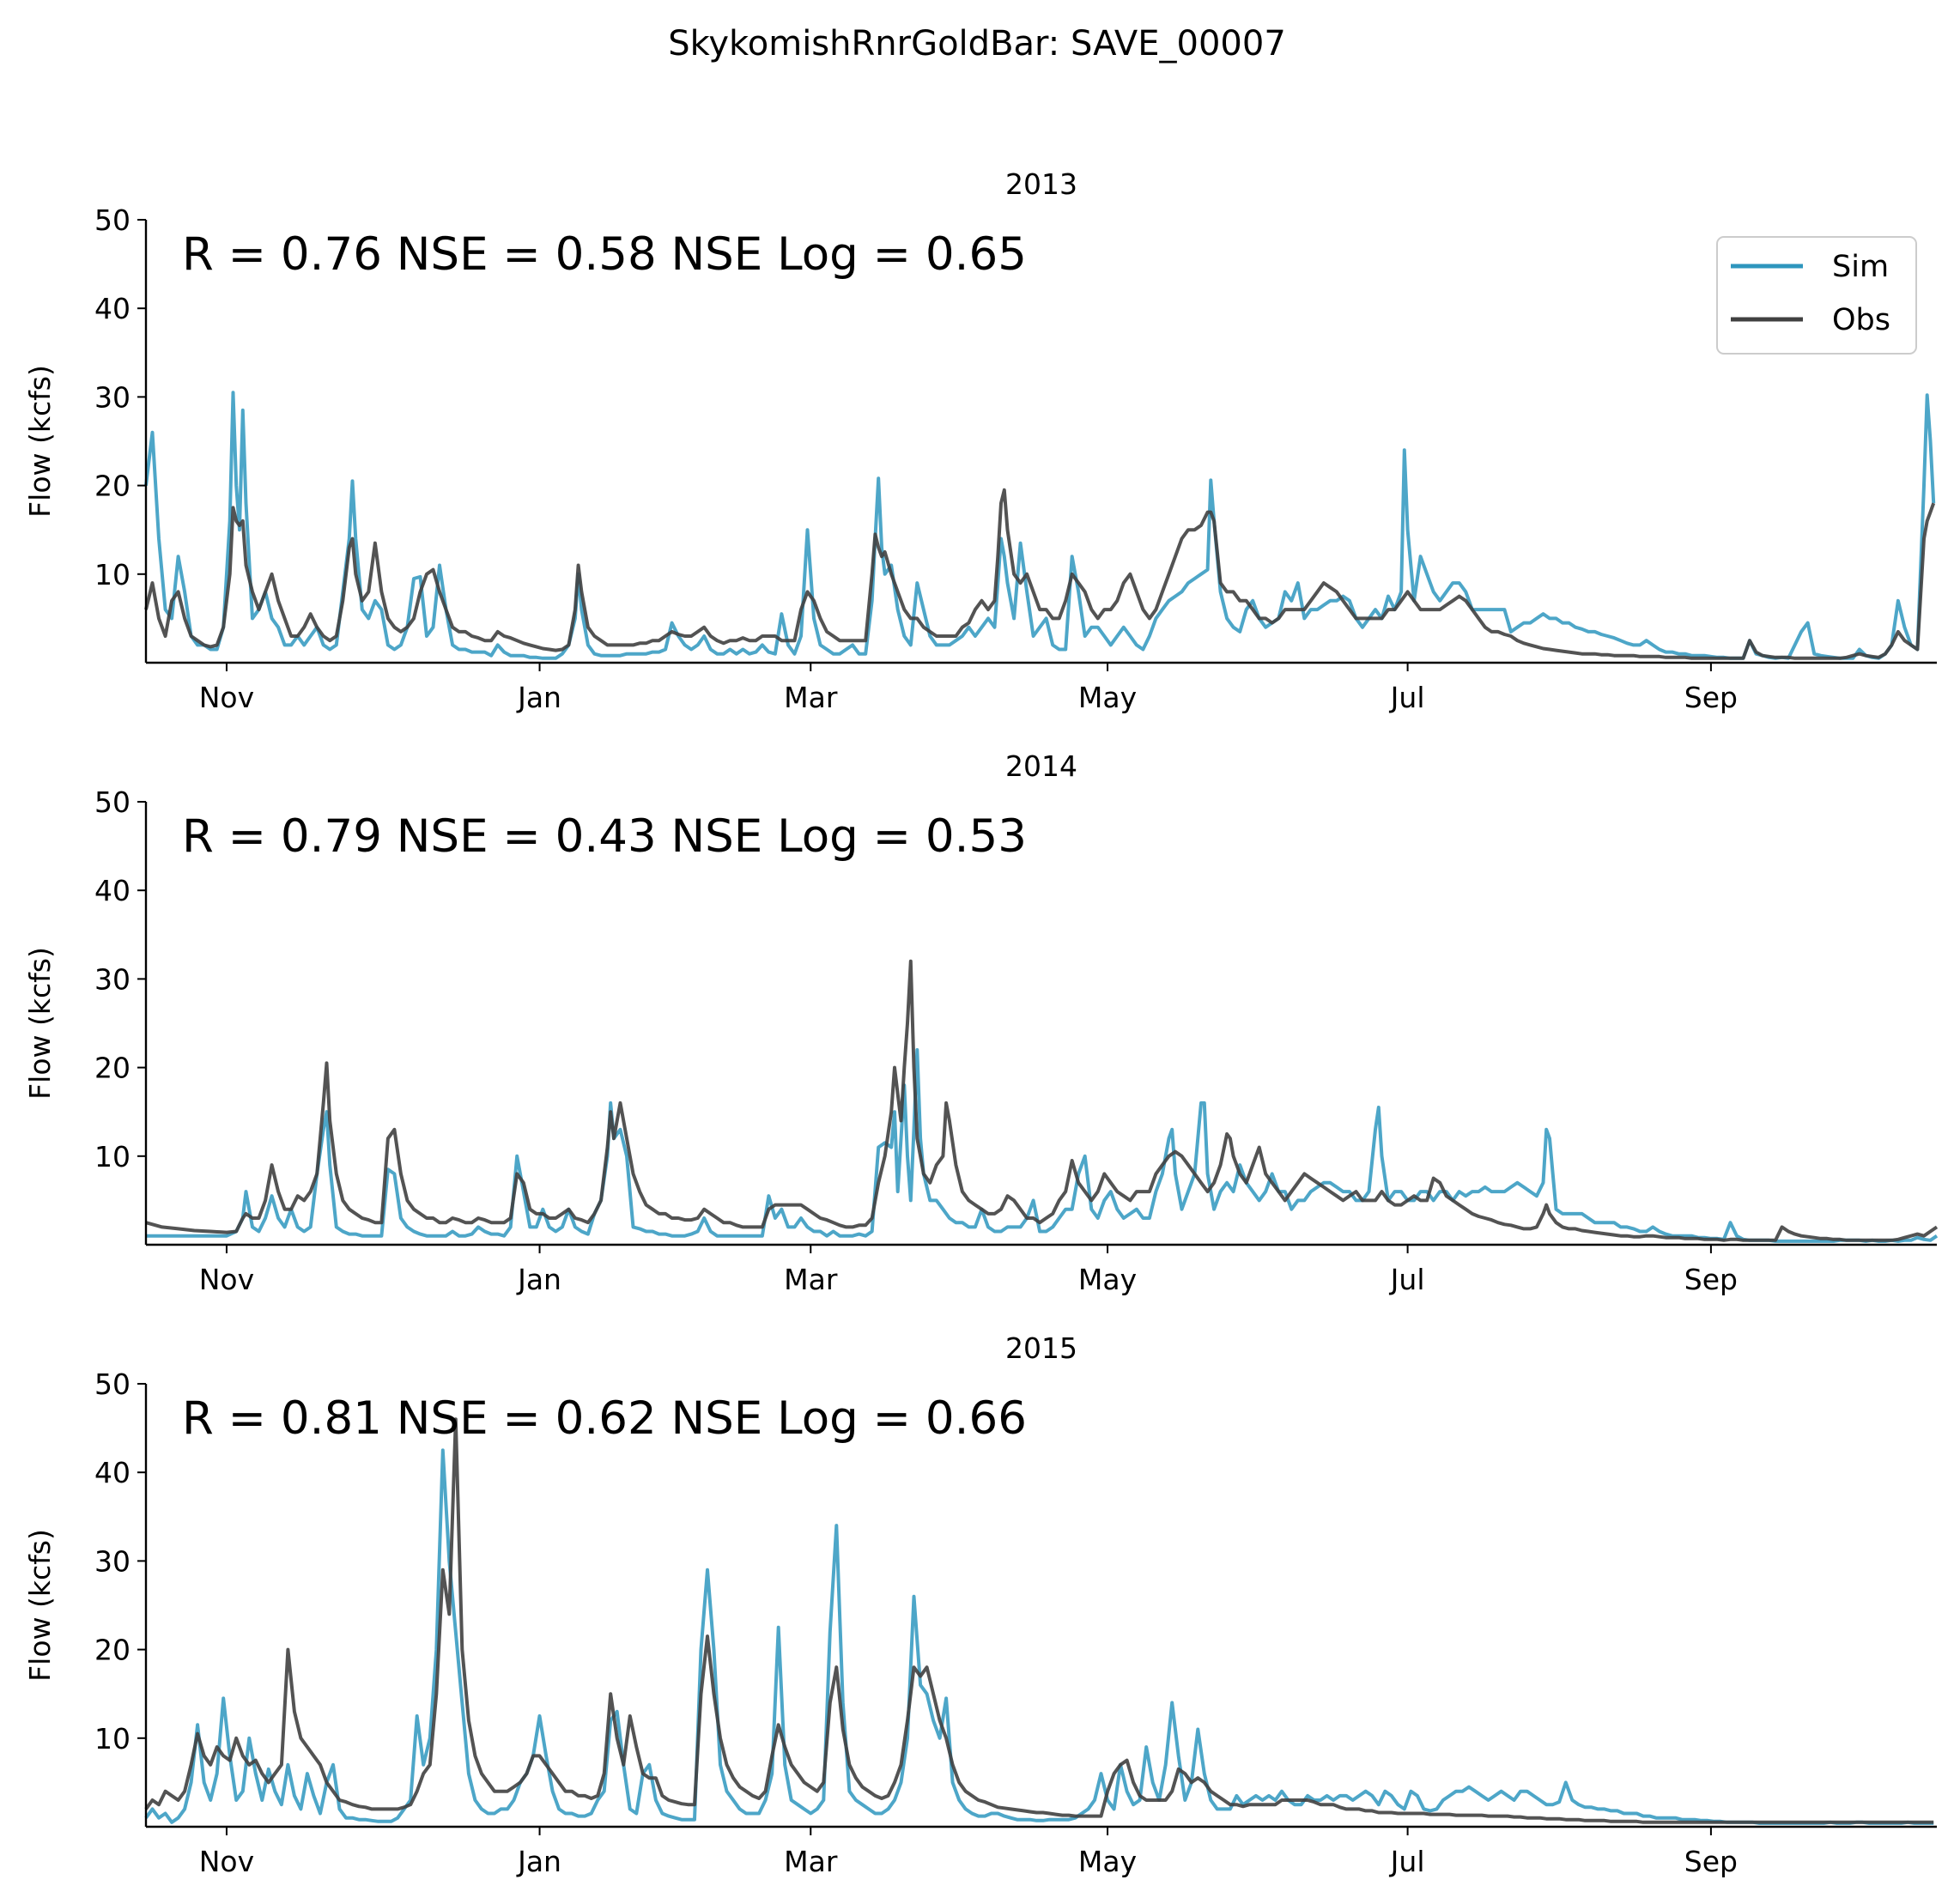 The image size is (1954, 1904). I want to click on panel-title: 2015, so click(1041, 1348).